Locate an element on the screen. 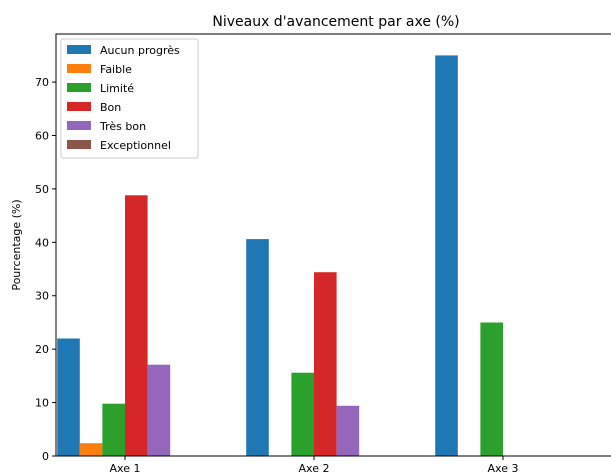  bar-aucun-progrès-axe-2 is located at coordinates (257, 347).